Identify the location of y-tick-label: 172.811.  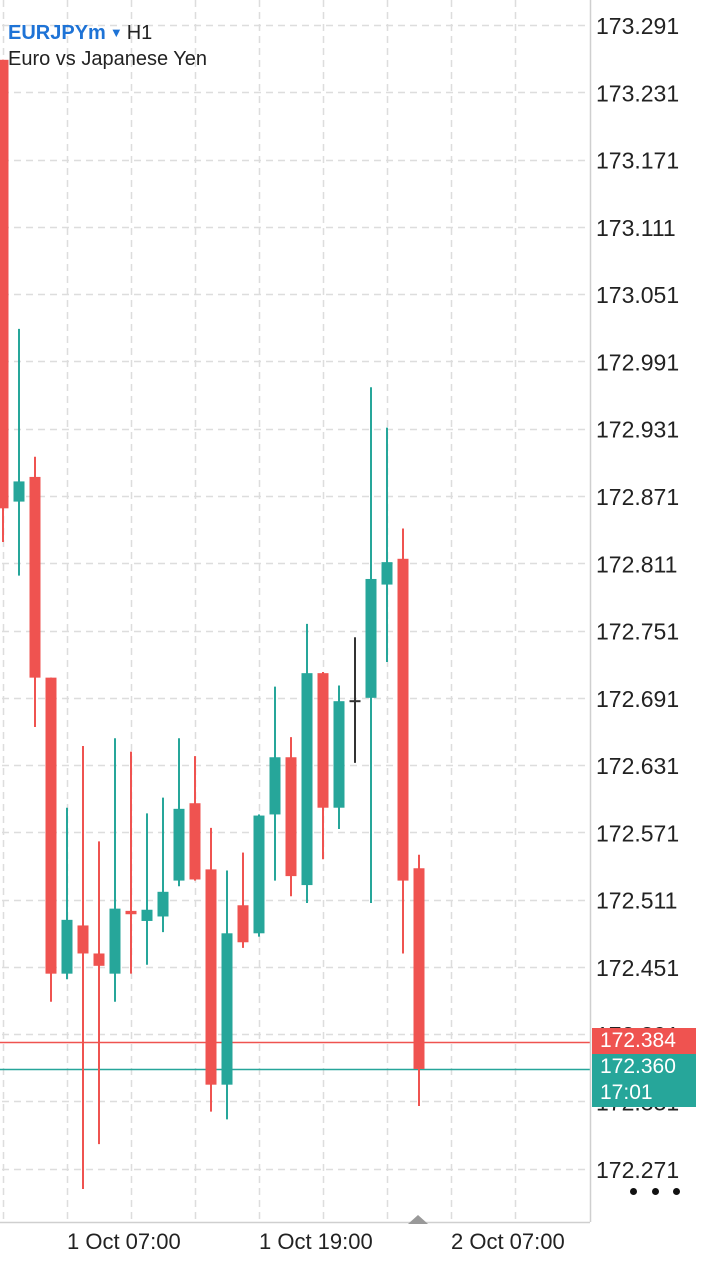
(636, 564).